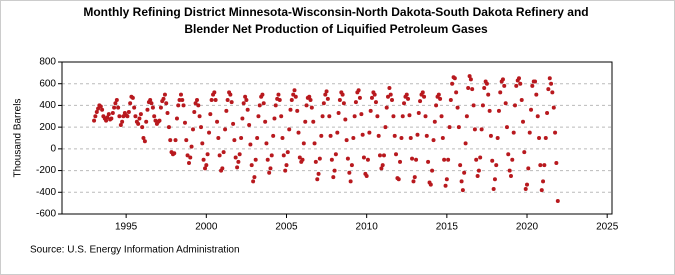 The height and width of the screenshot is (275, 675). Describe the element at coordinates (47, 62) in the screenshot. I see `y-tick-label: 800` at that location.